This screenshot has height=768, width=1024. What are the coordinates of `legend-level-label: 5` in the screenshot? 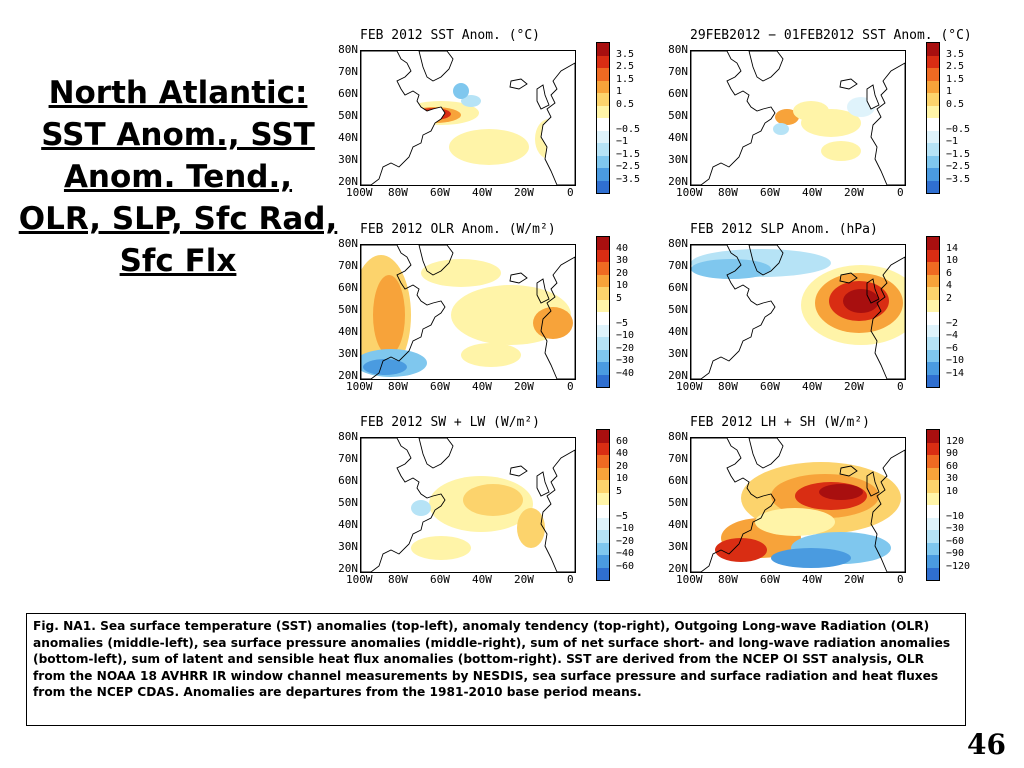 It's located at (619, 491).